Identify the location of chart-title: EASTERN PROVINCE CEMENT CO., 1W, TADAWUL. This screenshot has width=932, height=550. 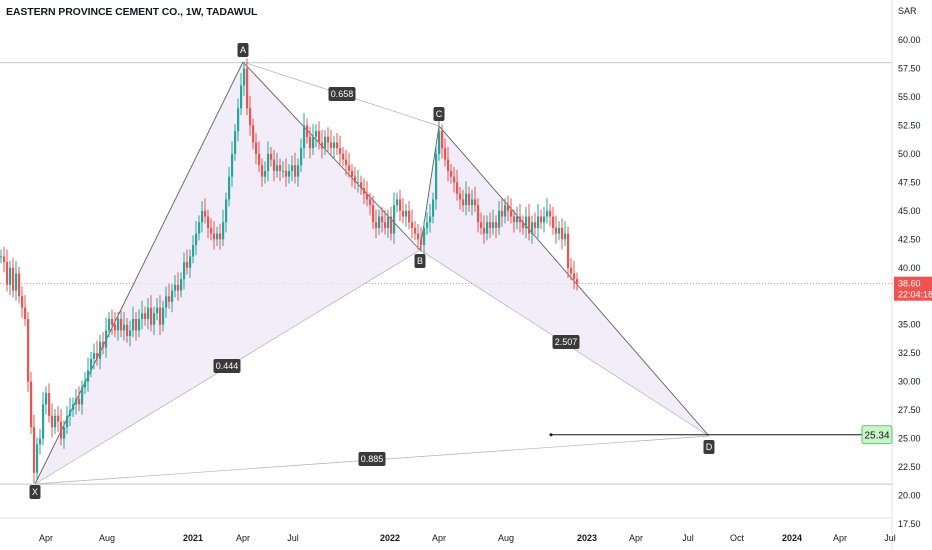
(132, 12).